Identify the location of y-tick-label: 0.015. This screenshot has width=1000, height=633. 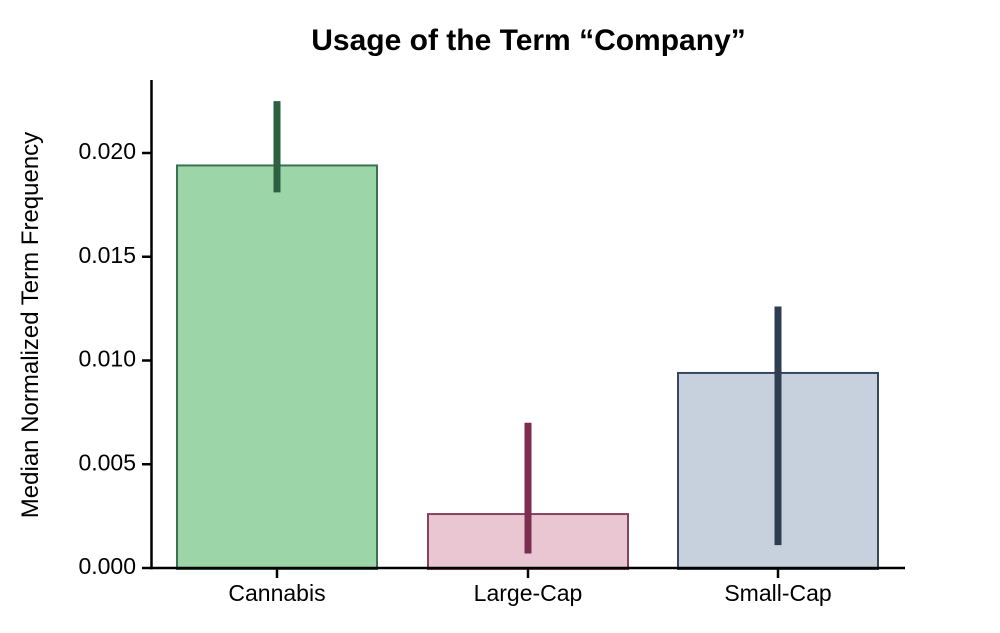
(107, 255).